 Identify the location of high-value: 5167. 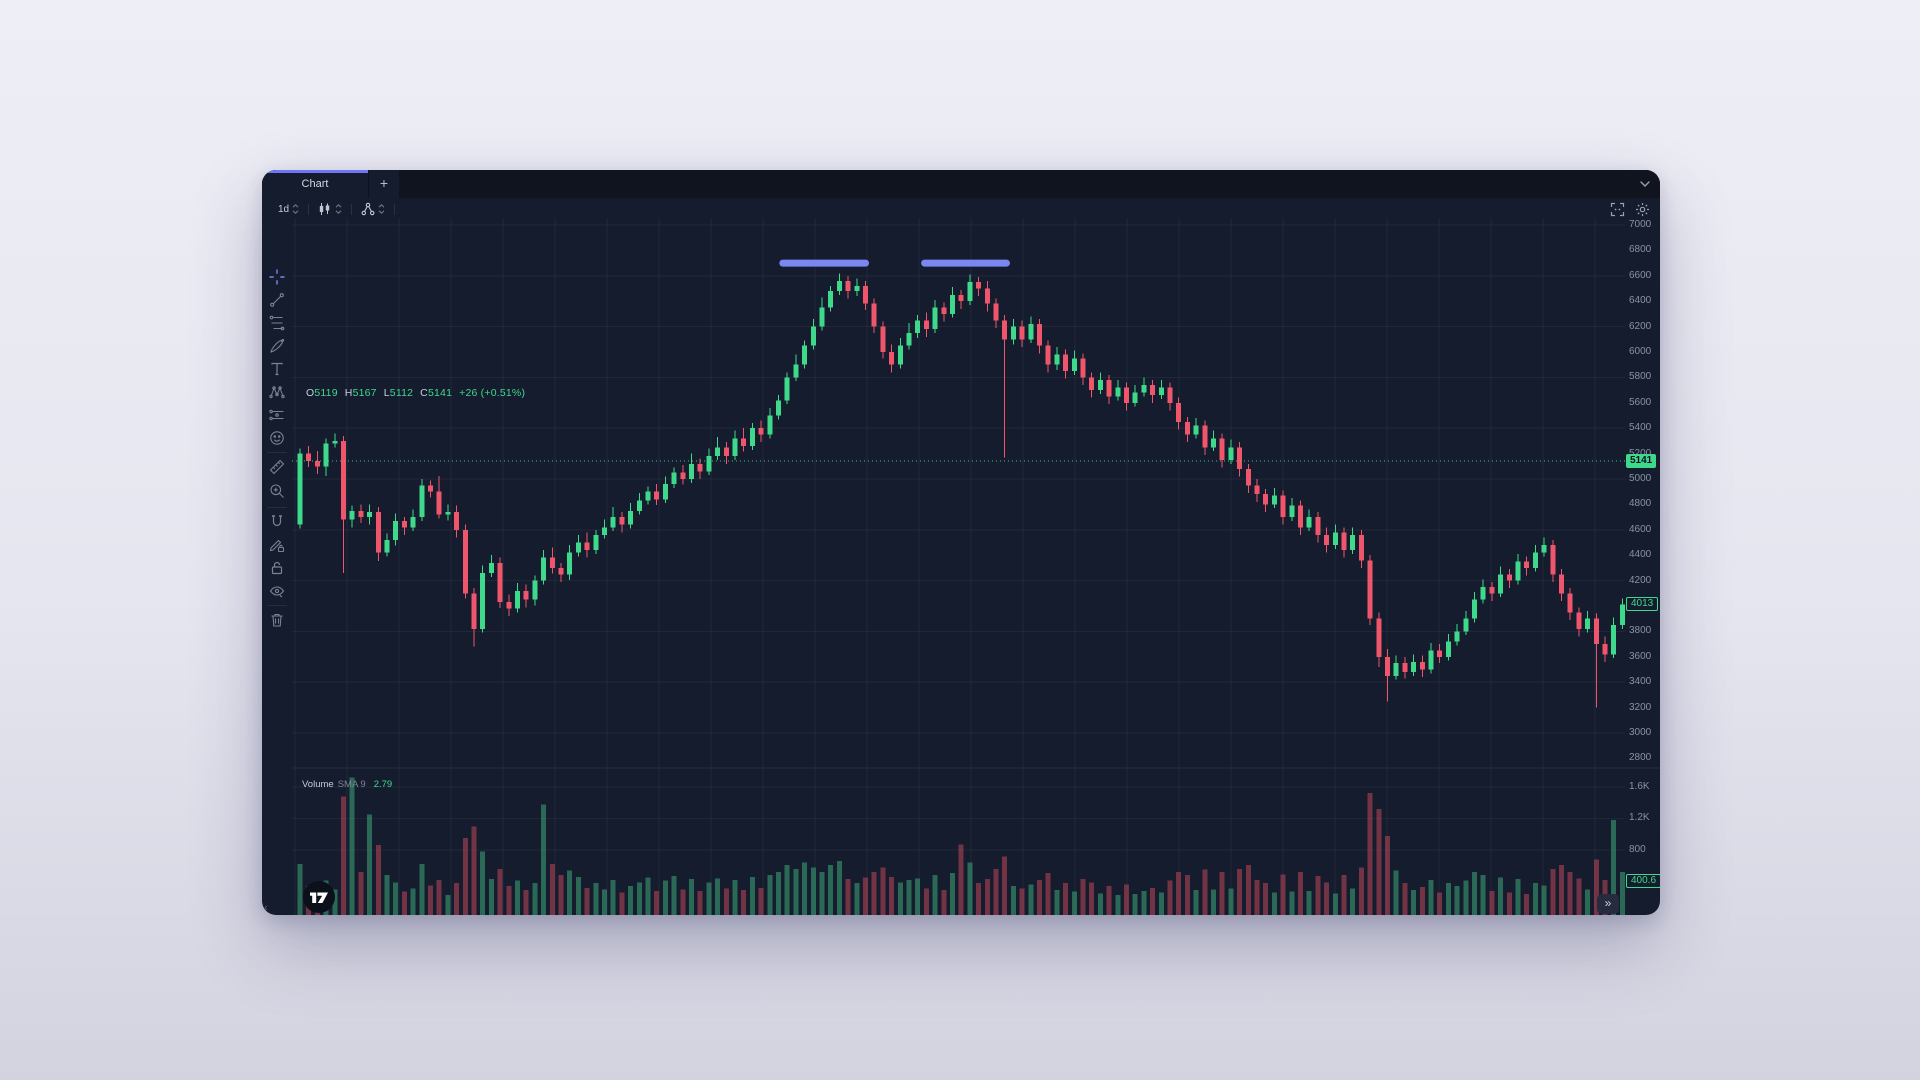
(364, 393).